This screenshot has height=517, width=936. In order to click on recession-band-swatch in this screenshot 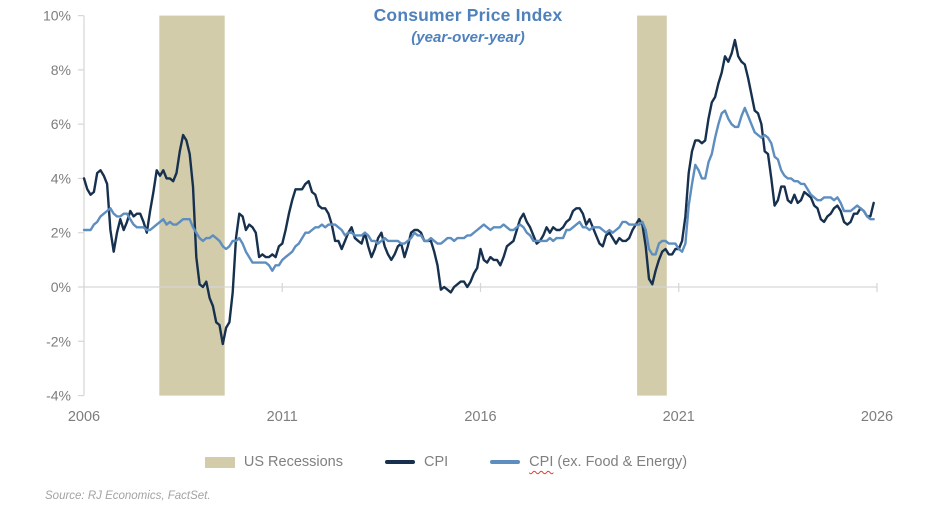, I will do `click(219, 462)`.